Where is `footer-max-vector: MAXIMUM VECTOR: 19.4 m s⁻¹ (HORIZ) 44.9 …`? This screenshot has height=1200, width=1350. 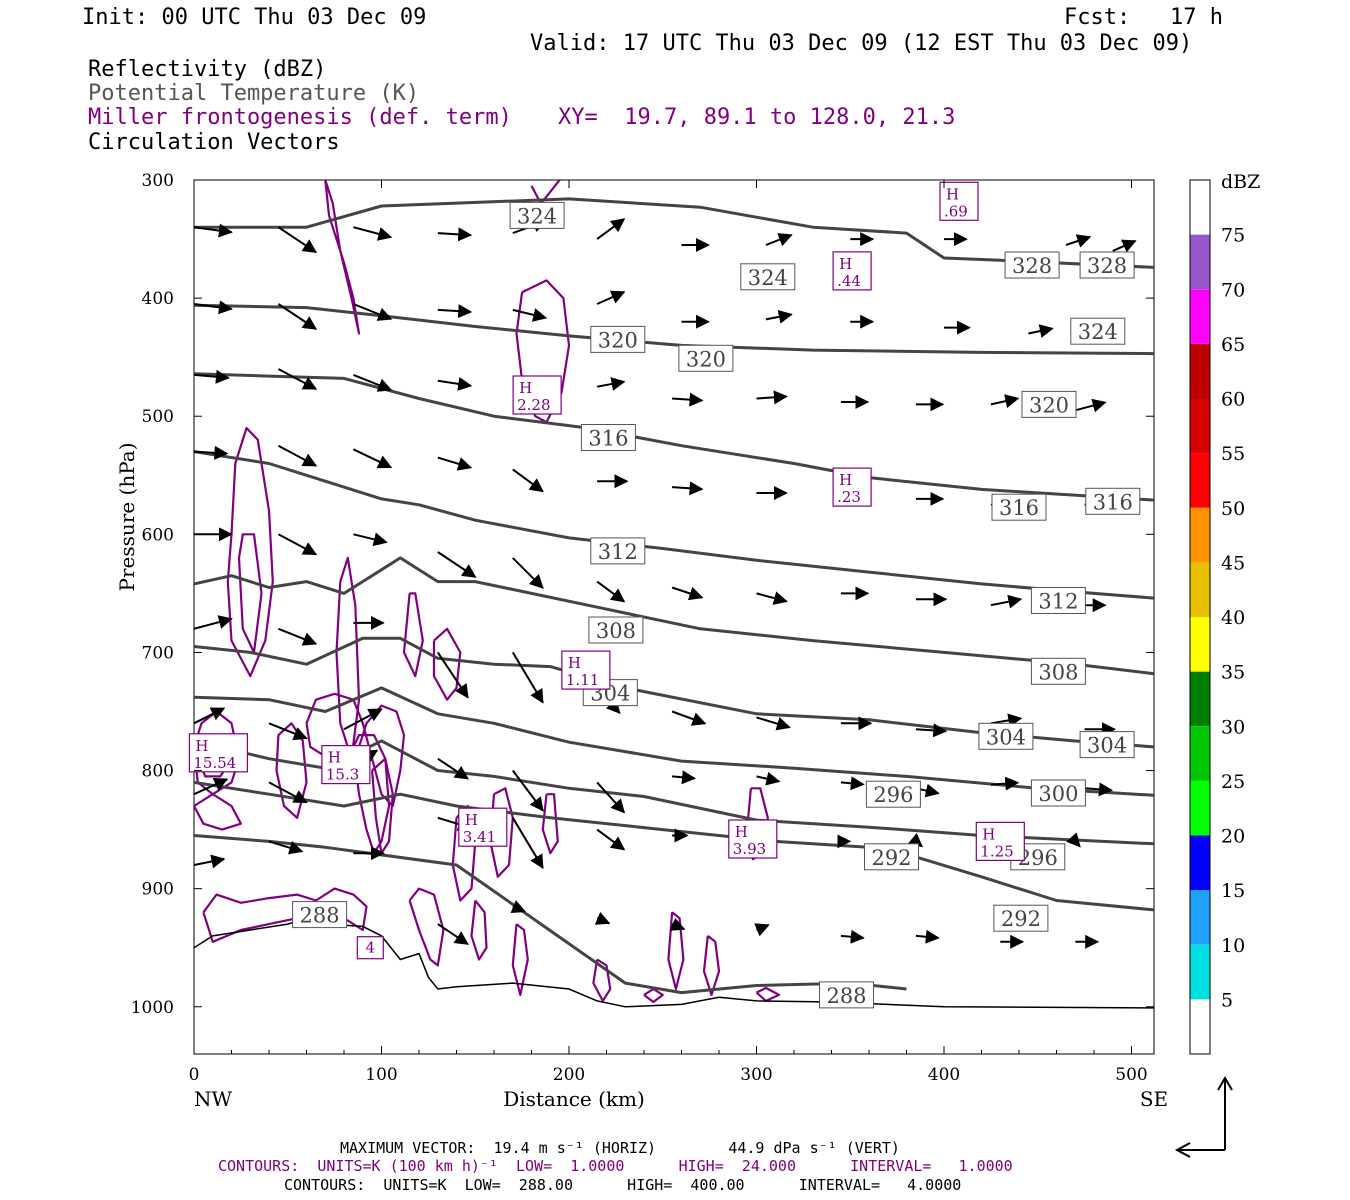
footer-max-vector: MAXIMUM VECTOR: 19.4 m s⁻¹ (HORIZ) 44.9 … is located at coordinates (620, 1148).